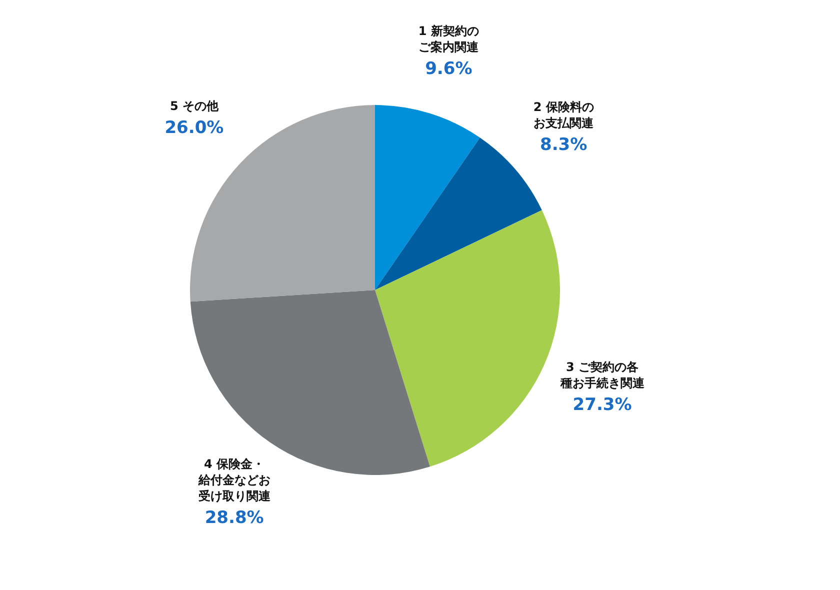  Describe the element at coordinates (234, 480) in the screenshot. I see `slice-label: 4 保険金・給付金などお受け取り関連` at that location.